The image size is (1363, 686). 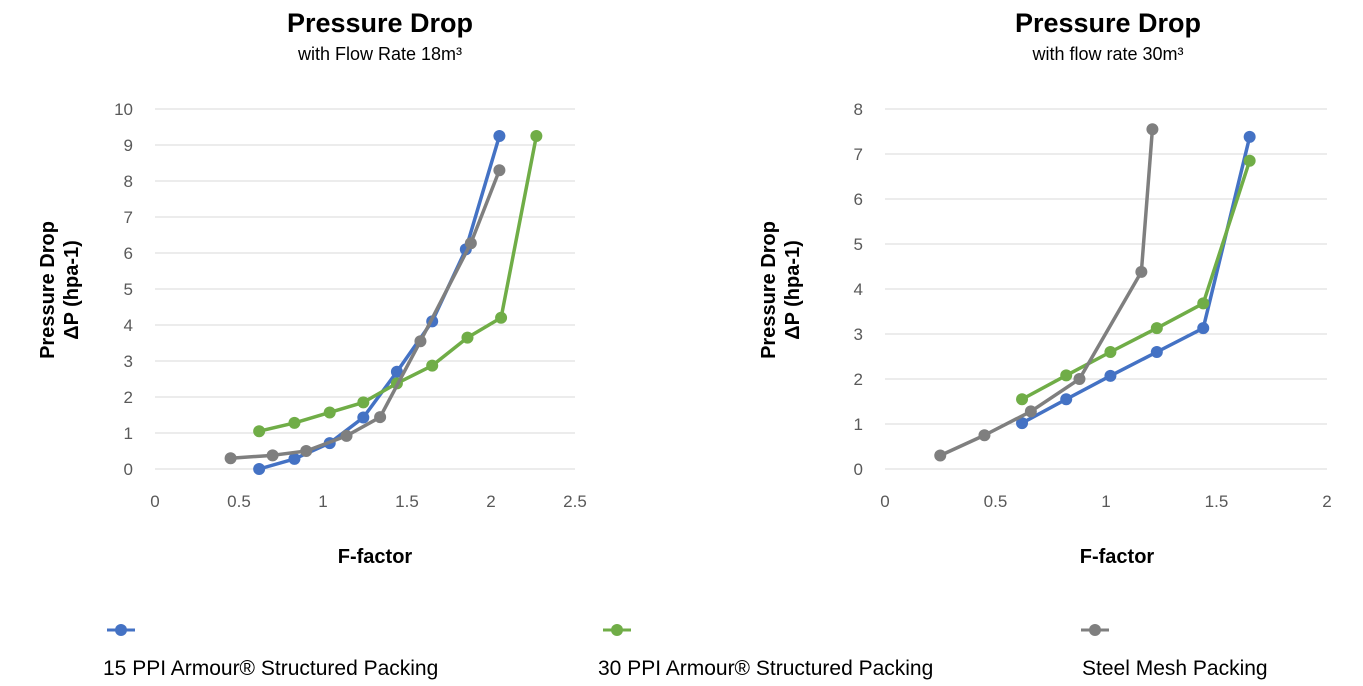 I want to click on chart-left-x-tick-labels: 0 0.5 1 1.5 2 2.5, so click(x=368, y=501).